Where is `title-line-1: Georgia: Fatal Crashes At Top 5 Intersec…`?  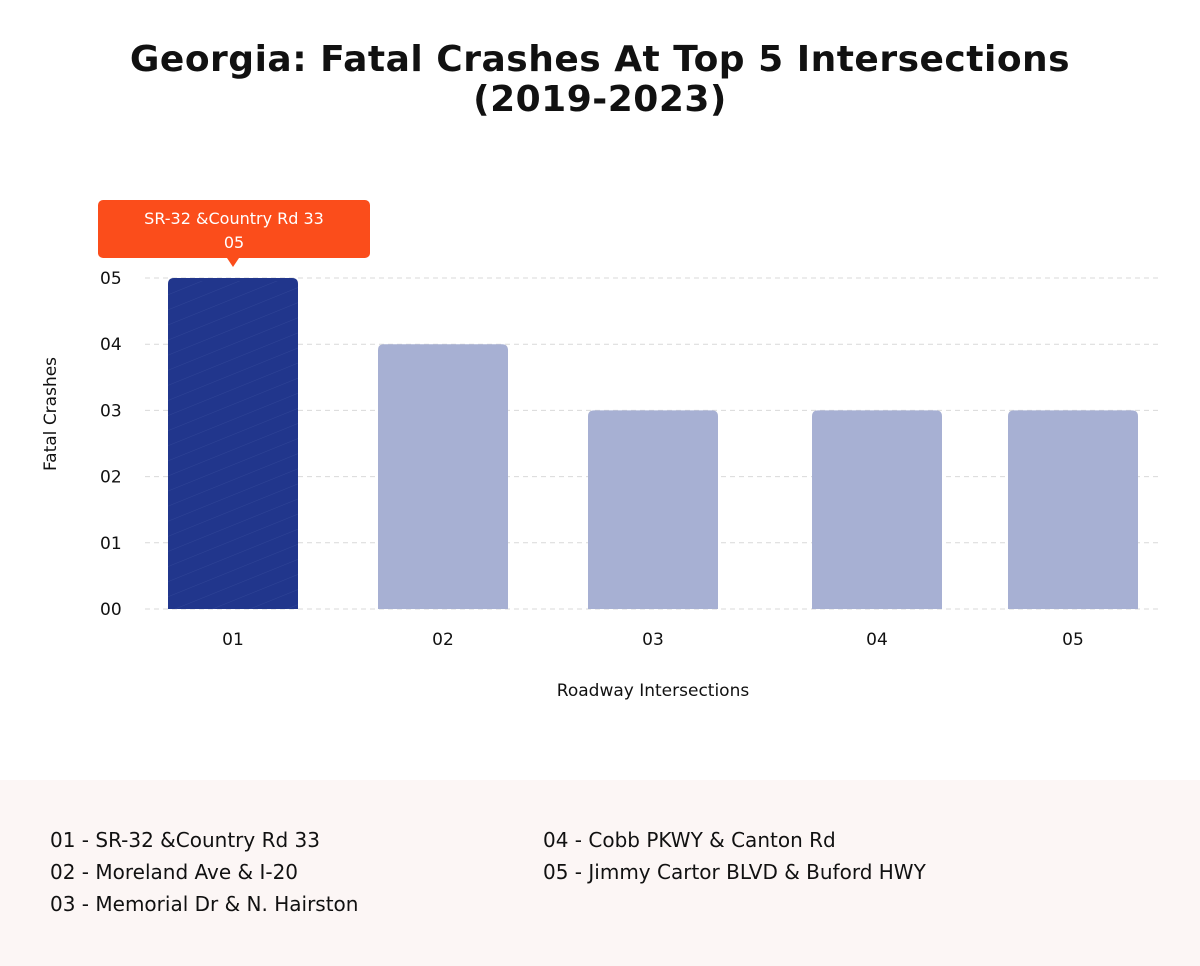
title-line-1: Georgia: Fatal Crashes At Top 5 Intersec… is located at coordinates (600, 59).